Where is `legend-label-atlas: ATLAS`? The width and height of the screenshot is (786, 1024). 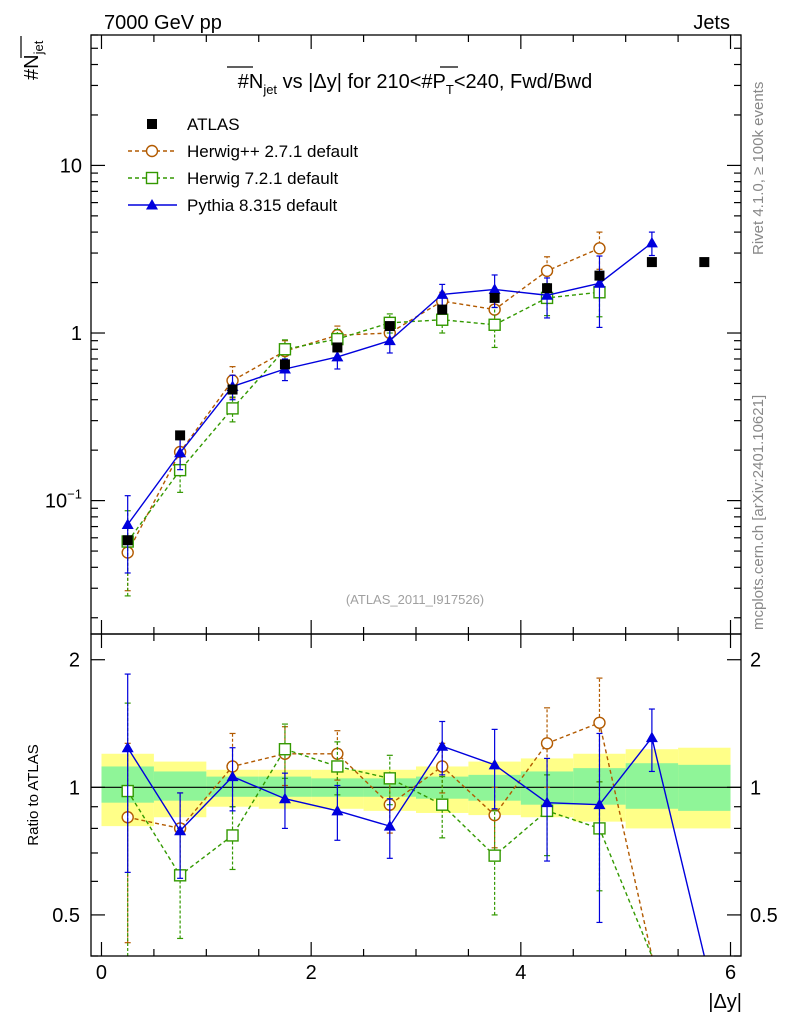 legend-label-atlas: ATLAS is located at coordinates (213, 124).